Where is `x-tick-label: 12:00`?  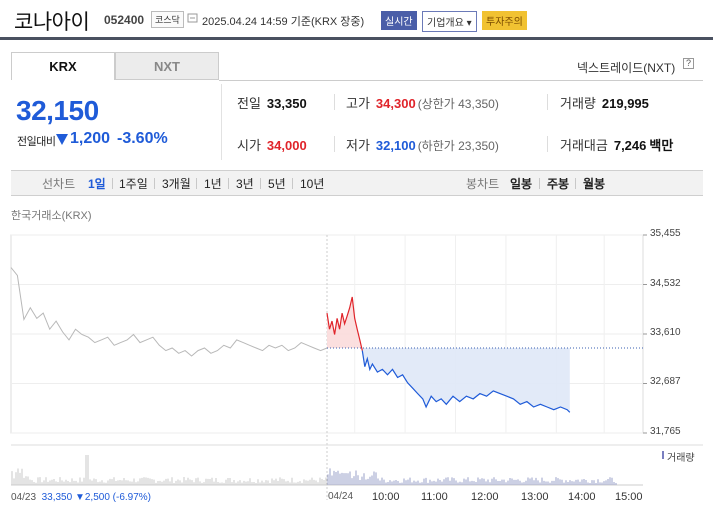 x-tick-label: 12:00 is located at coordinates (485, 497).